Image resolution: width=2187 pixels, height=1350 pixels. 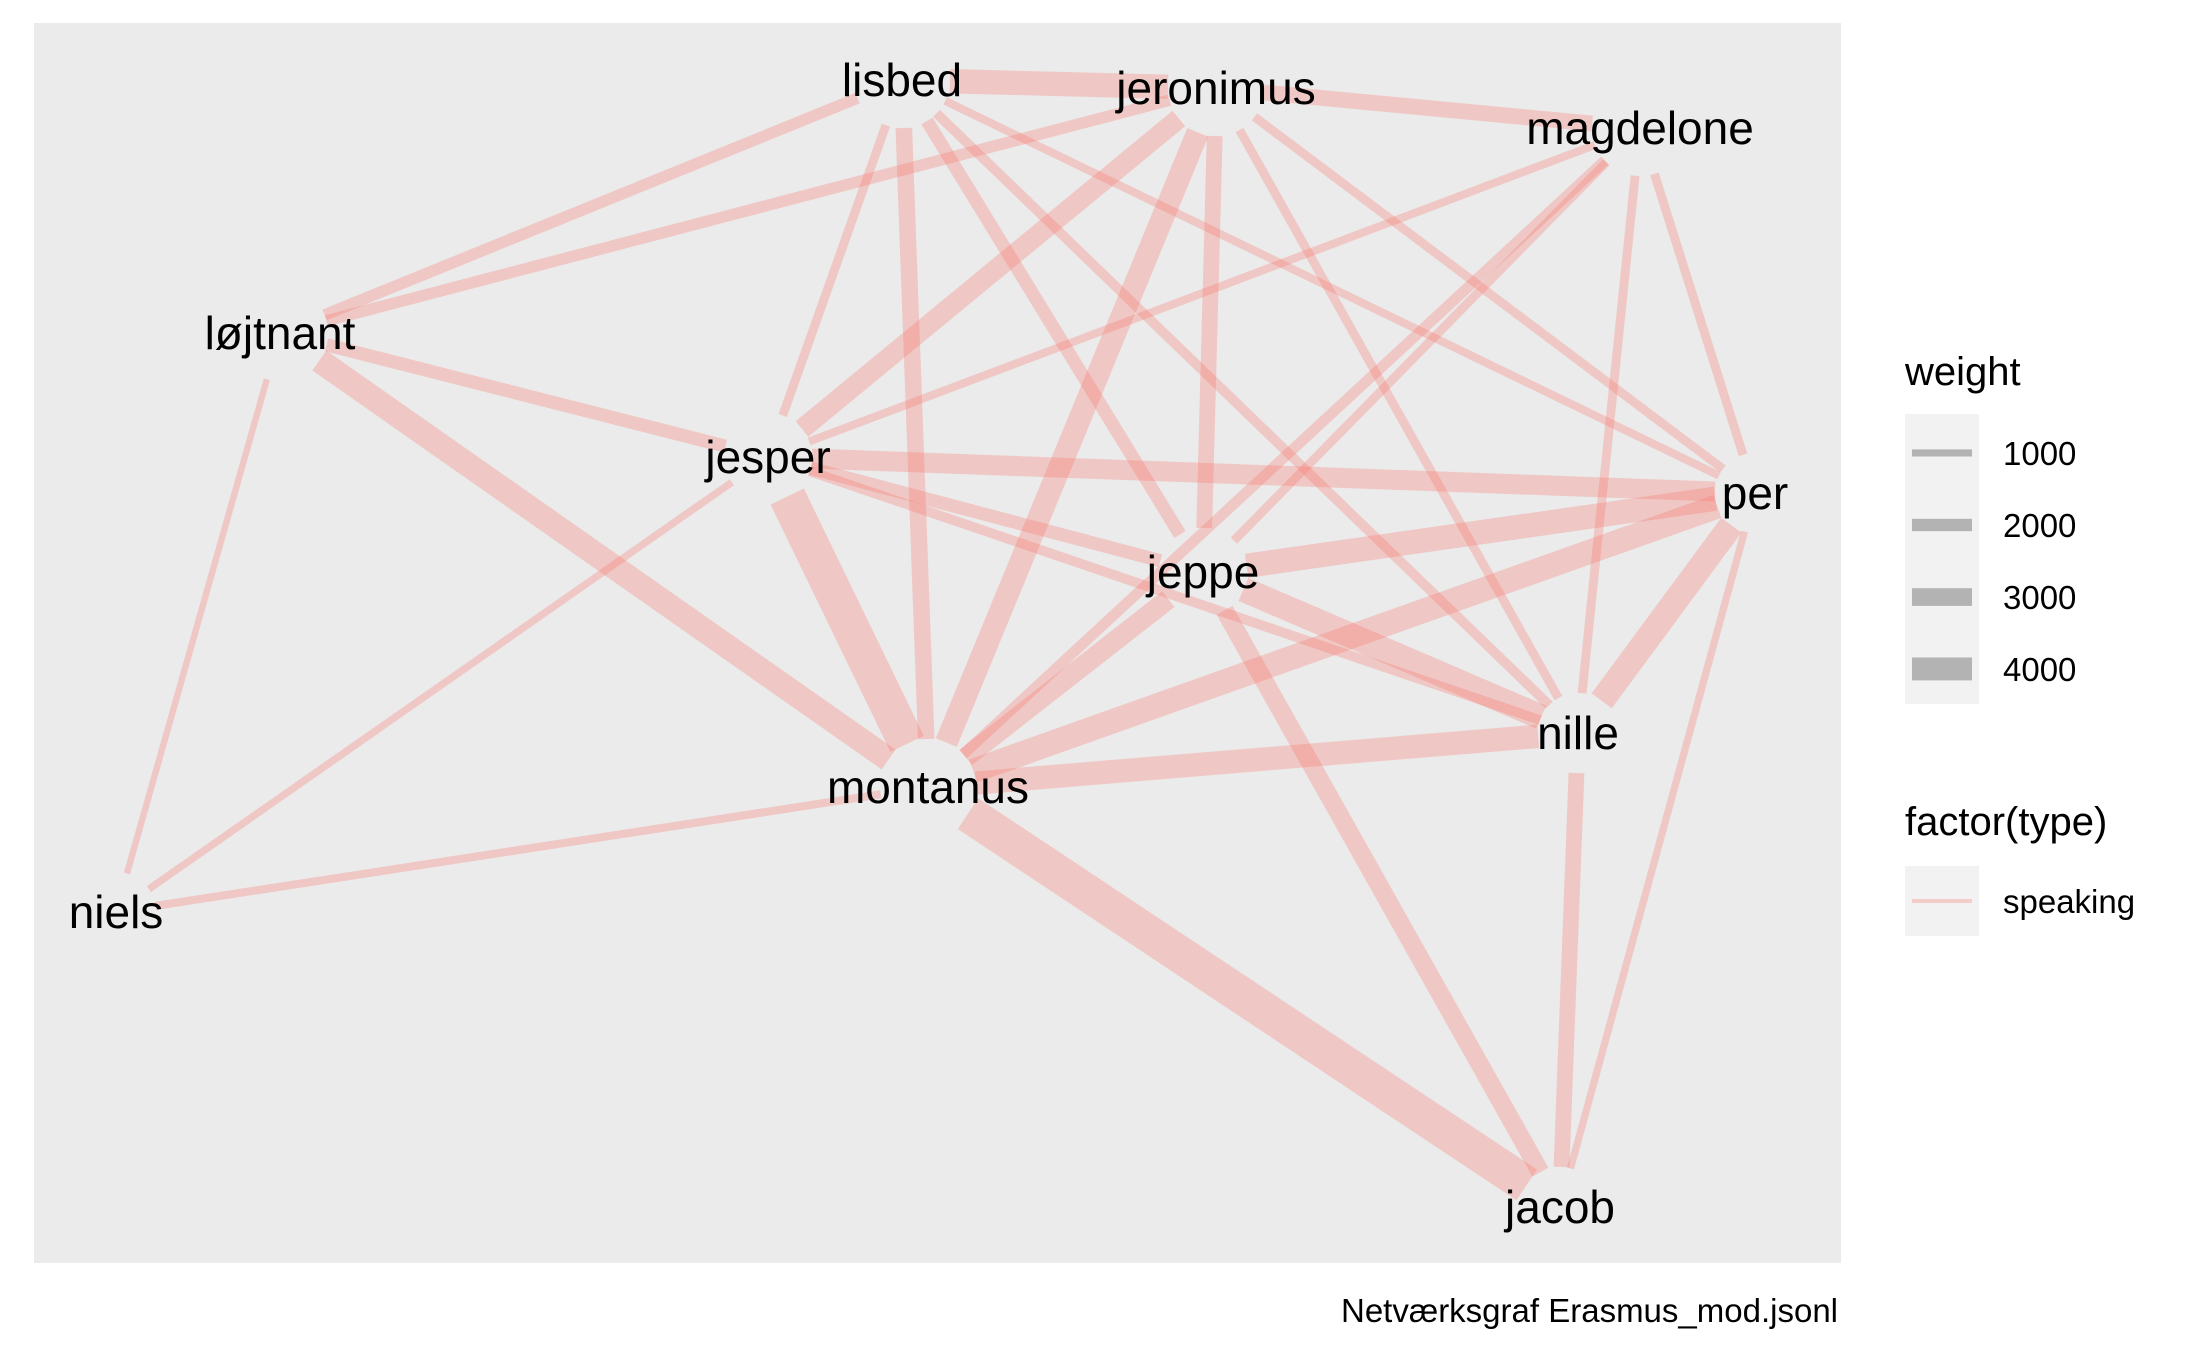 What do you see at coordinates (1657, 850) in the screenshot?
I see `edge-per-jacob` at bounding box center [1657, 850].